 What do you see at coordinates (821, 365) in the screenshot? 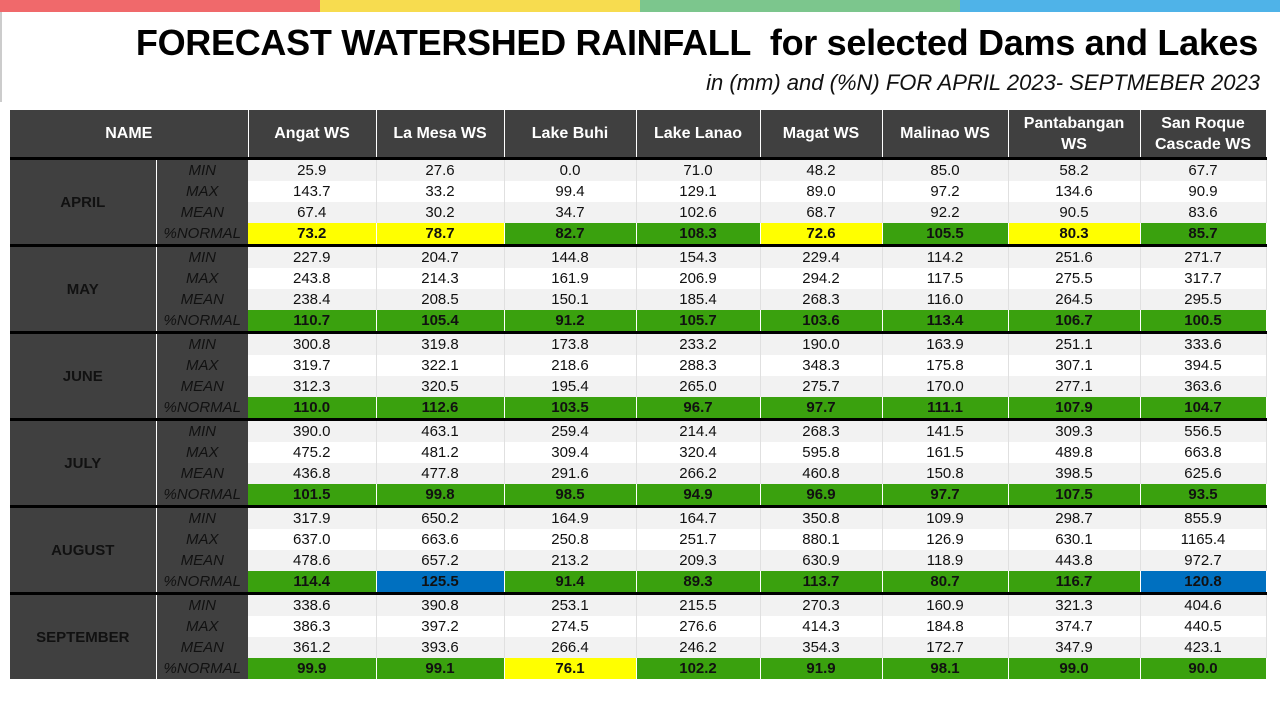
I see `value-cell: 348.3` at bounding box center [821, 365].